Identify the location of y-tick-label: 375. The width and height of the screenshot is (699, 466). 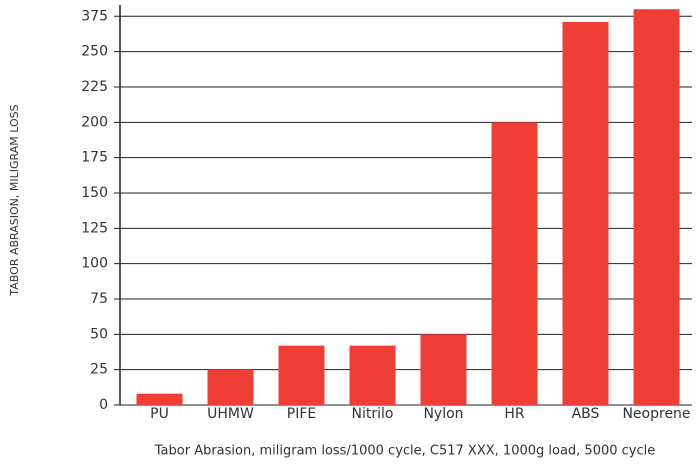
(94, 16).